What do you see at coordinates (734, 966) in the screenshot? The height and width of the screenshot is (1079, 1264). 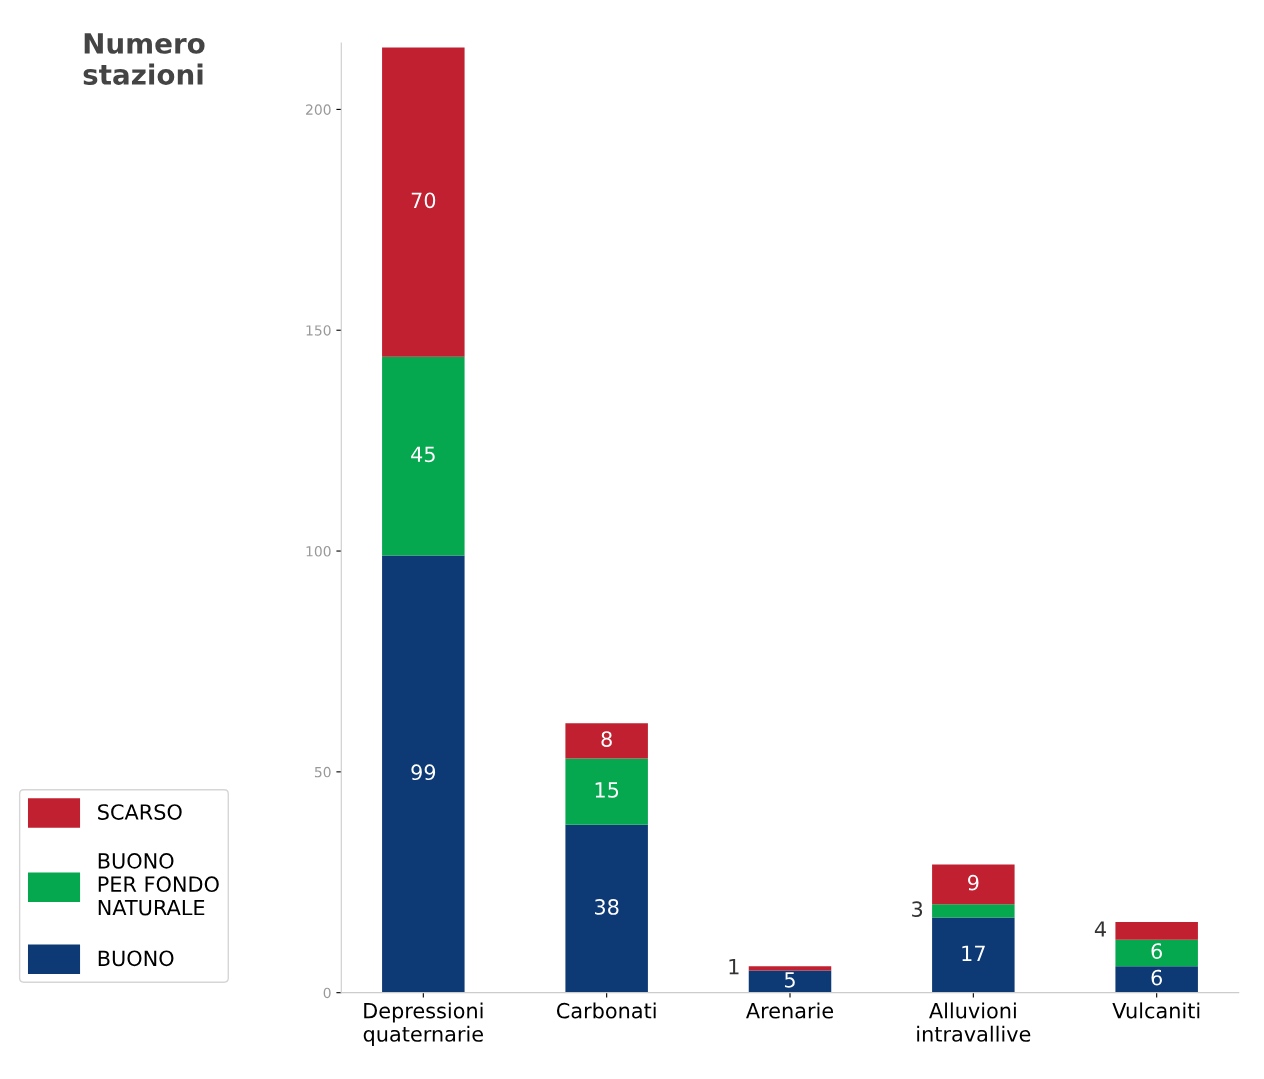 I see `data-label: 1` at bounding box center [734, 966].